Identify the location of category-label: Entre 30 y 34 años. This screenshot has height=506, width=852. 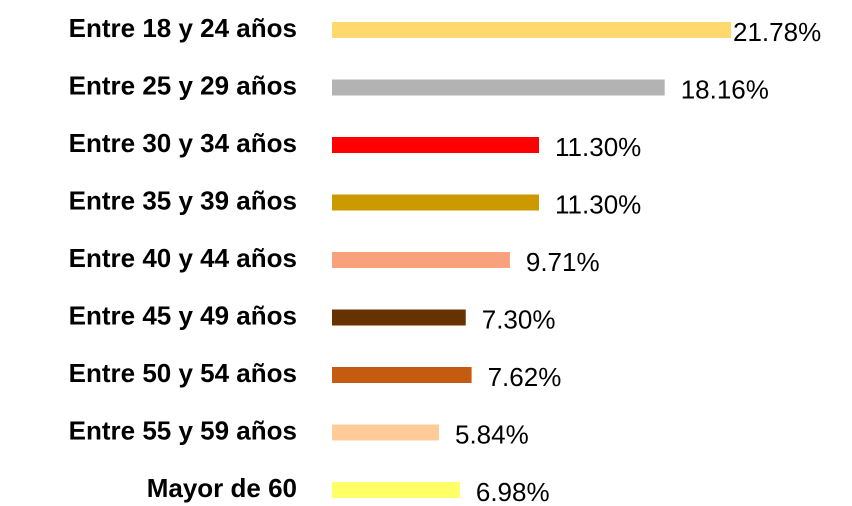
(183, 143).